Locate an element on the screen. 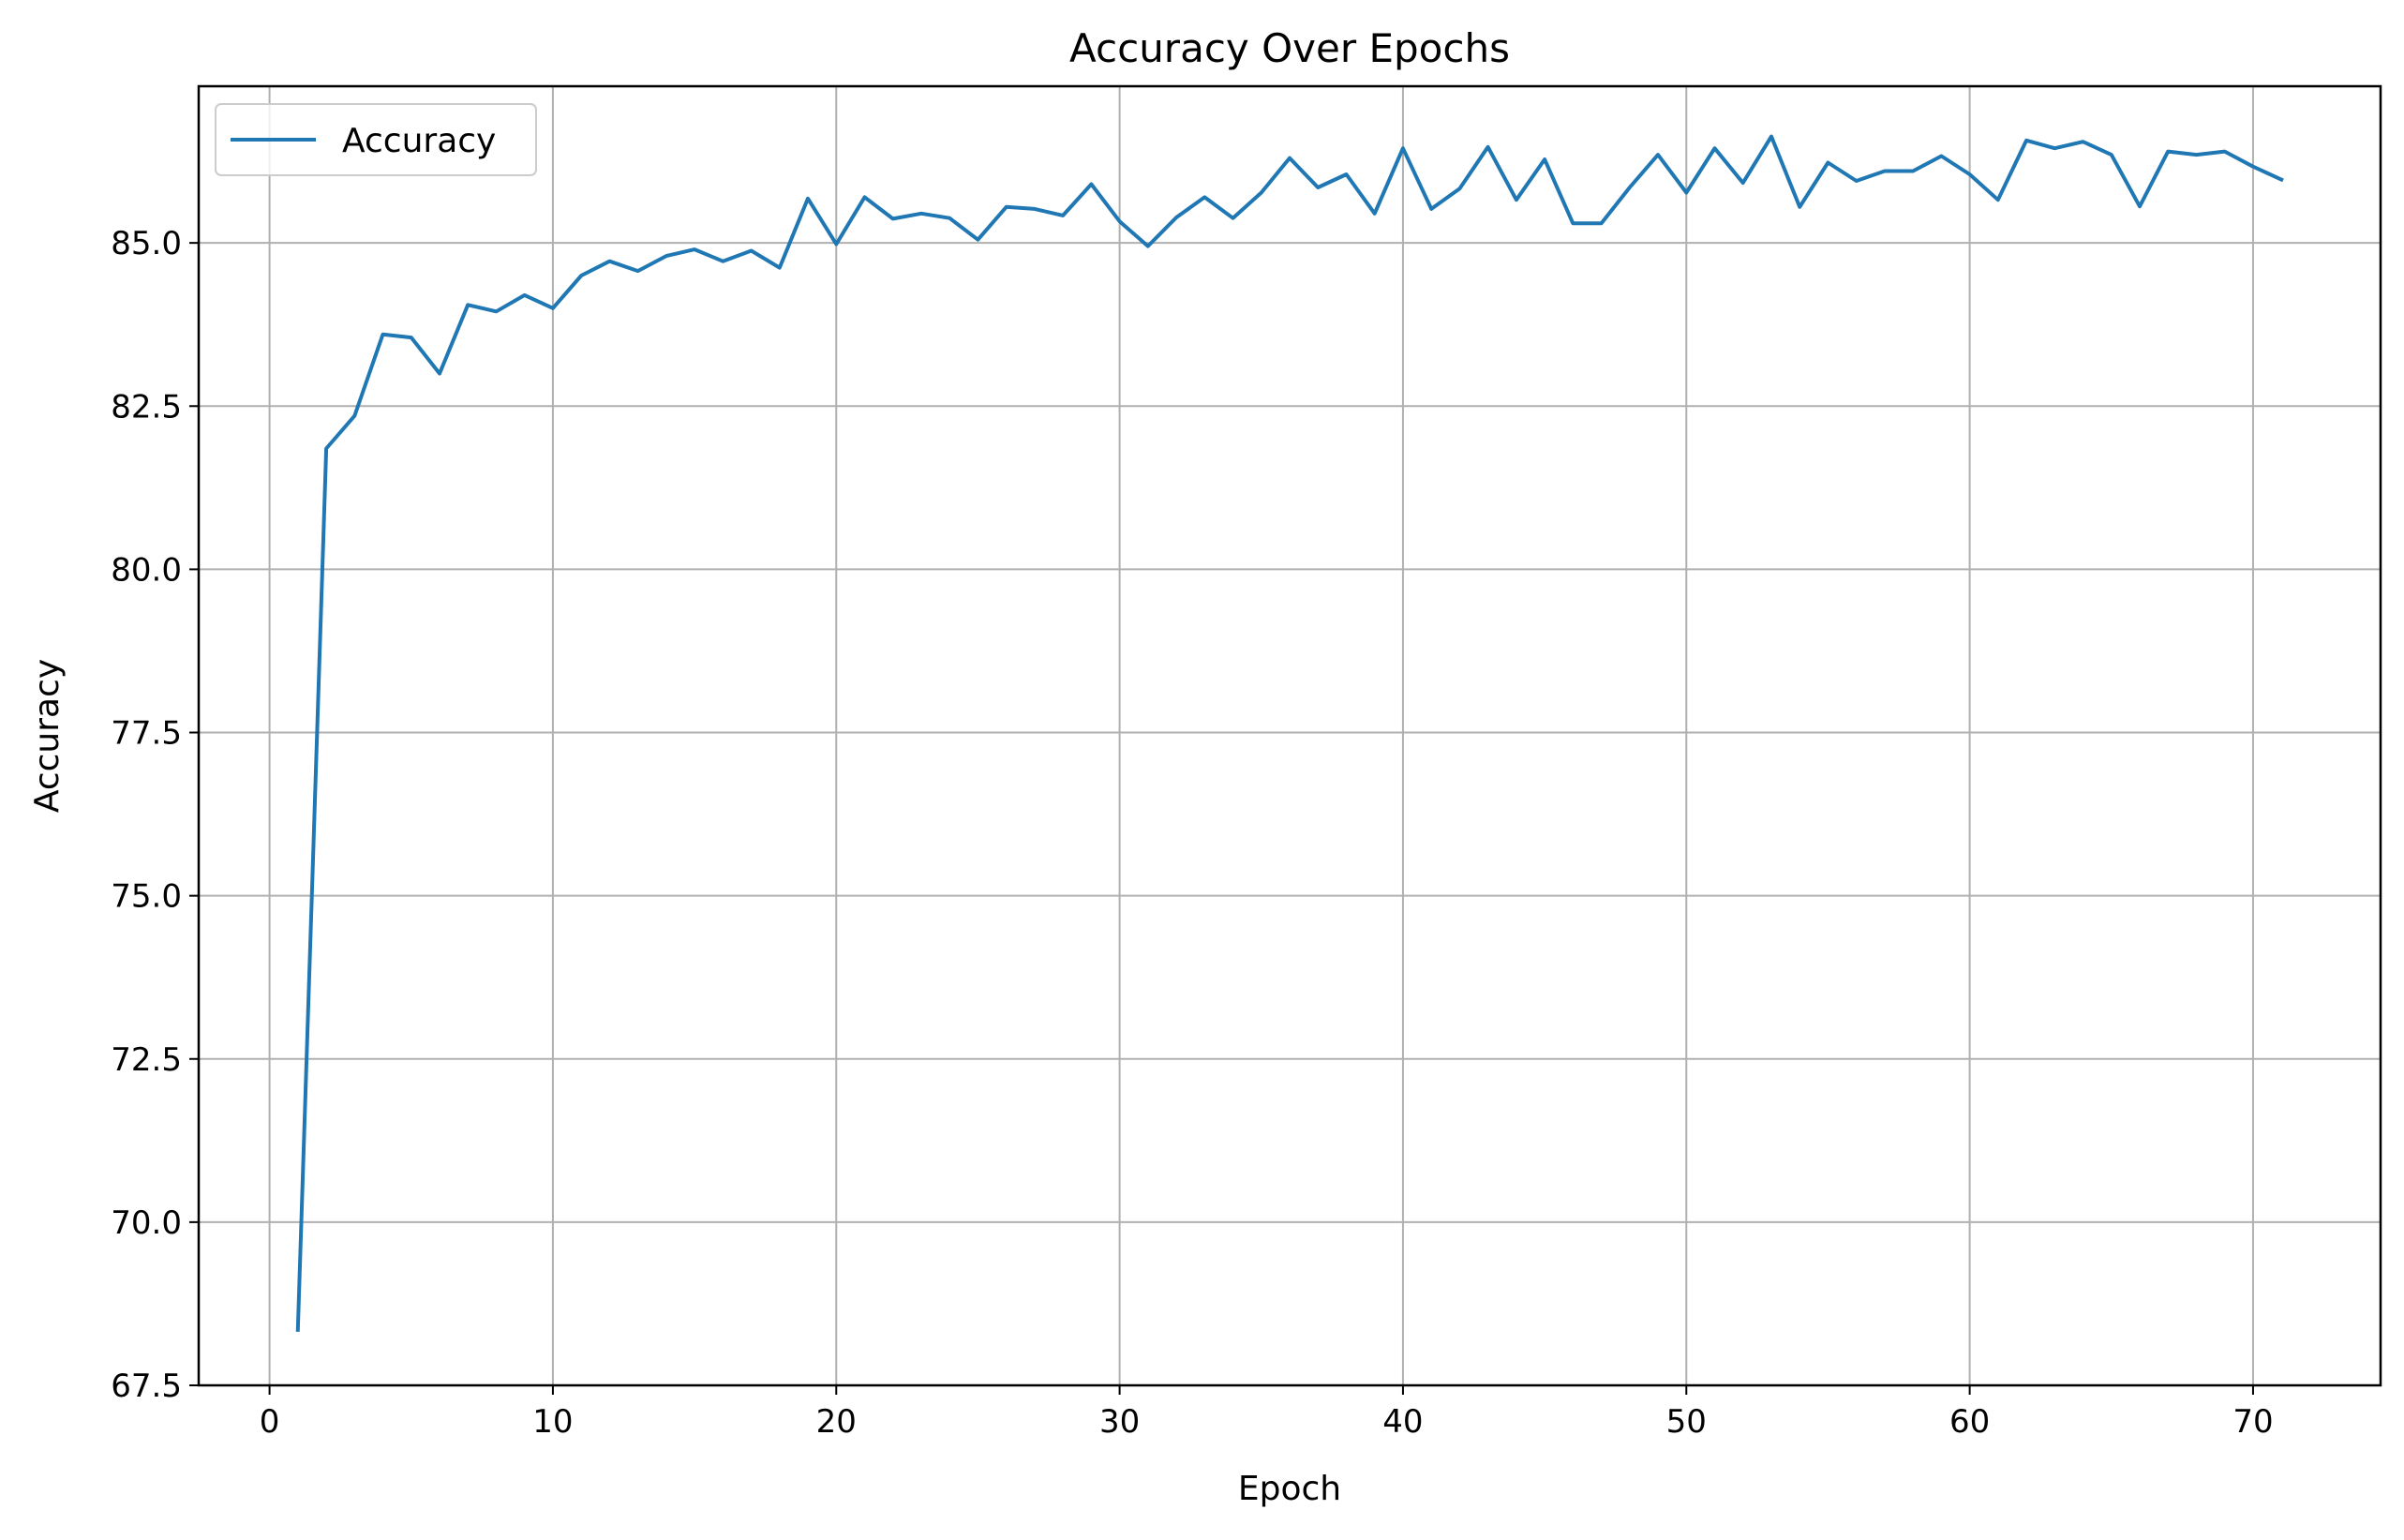 This screenshot has height=1540, width=2404. legend: Accuracy is located at coordinates (376, 139).